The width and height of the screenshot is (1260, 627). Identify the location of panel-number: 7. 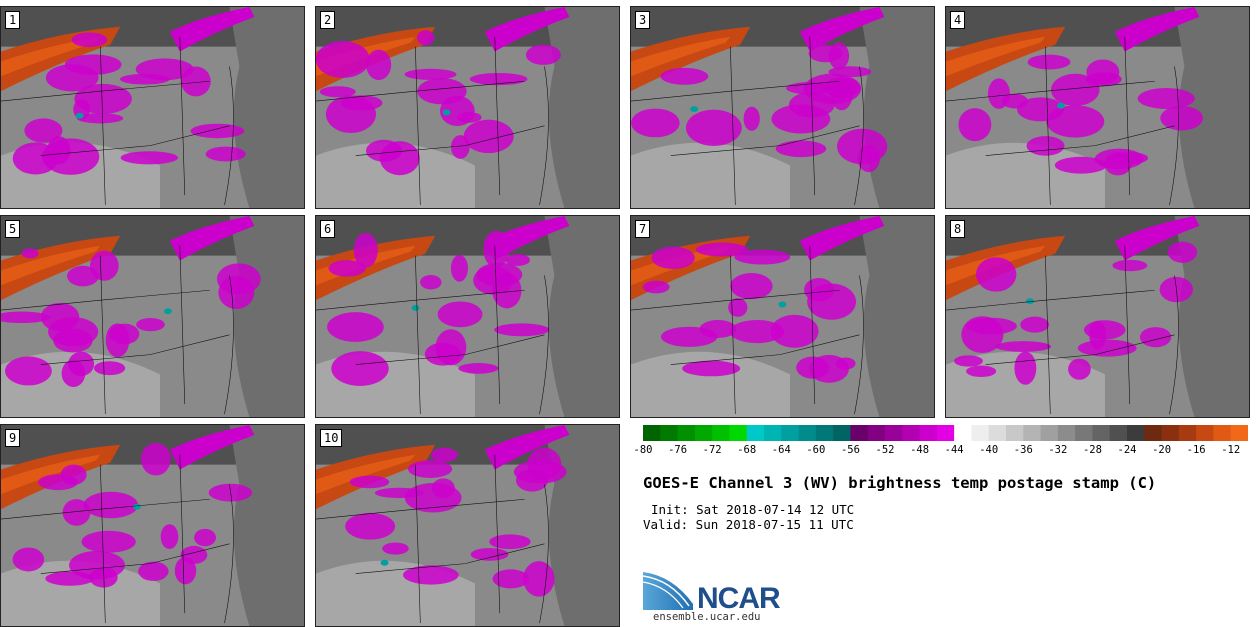
(643, 229).